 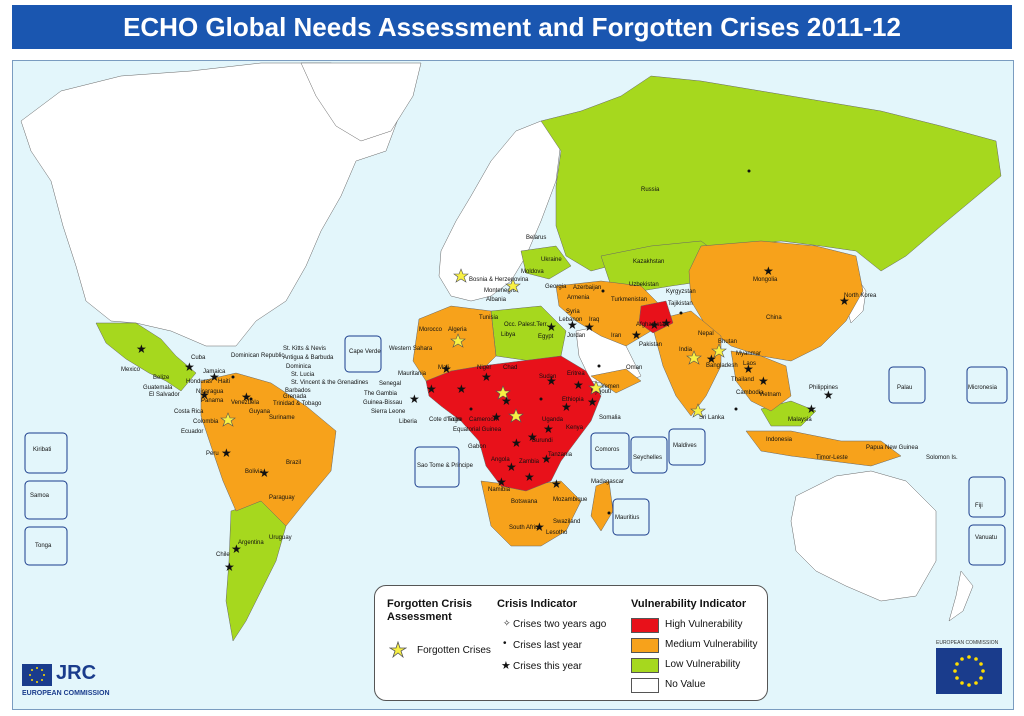 What do you see at coordinates (560, 624) in the screenshot?
I see `legend-crisis-two-years-label: Crises two years ago` at bounding box center [560, 624].